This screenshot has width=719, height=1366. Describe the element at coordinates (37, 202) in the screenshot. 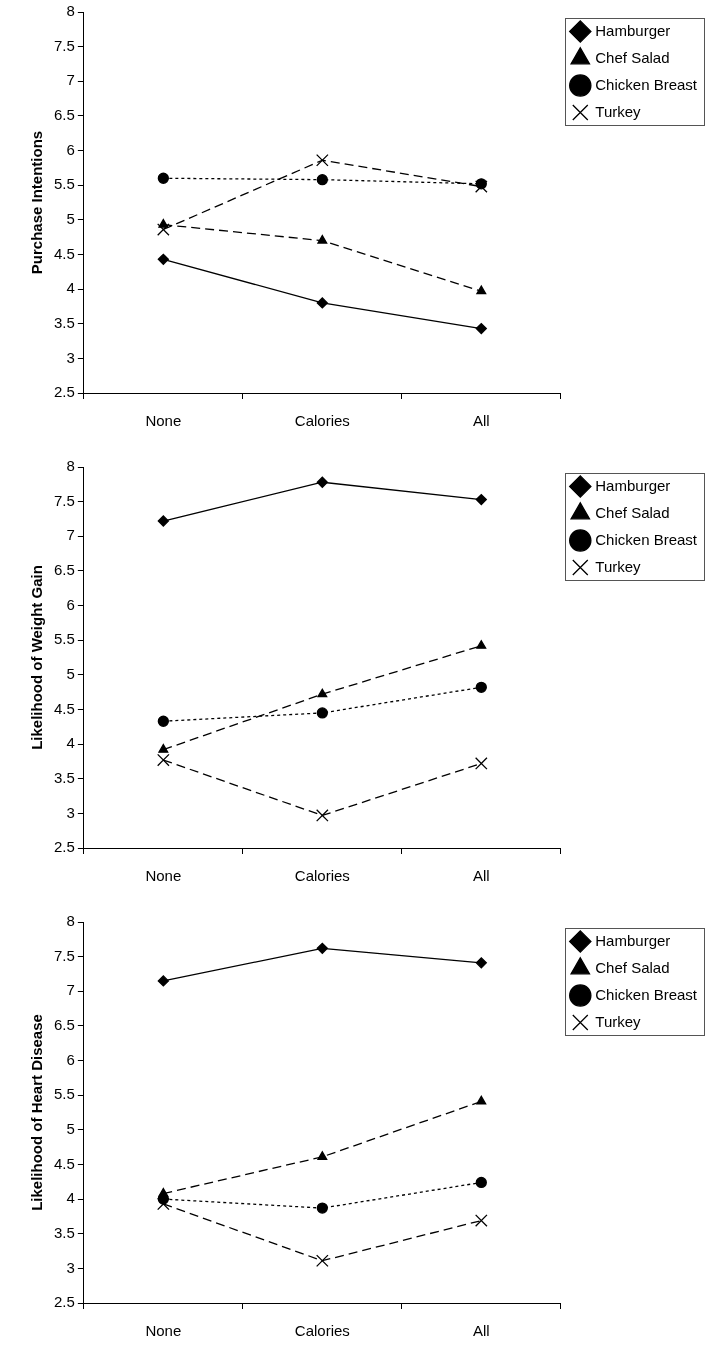

I see `y-axis-title: Purchase Intentions` at that location.